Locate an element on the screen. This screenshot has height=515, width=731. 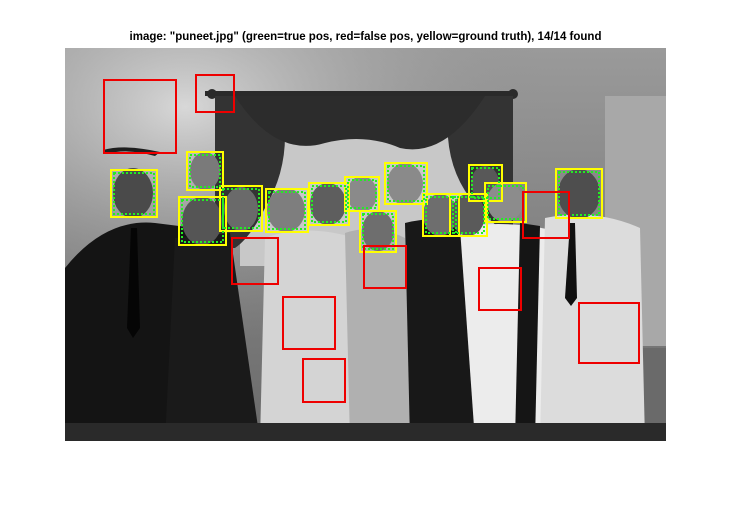
ground-truth-boxes is located at coordinates (356, 202).